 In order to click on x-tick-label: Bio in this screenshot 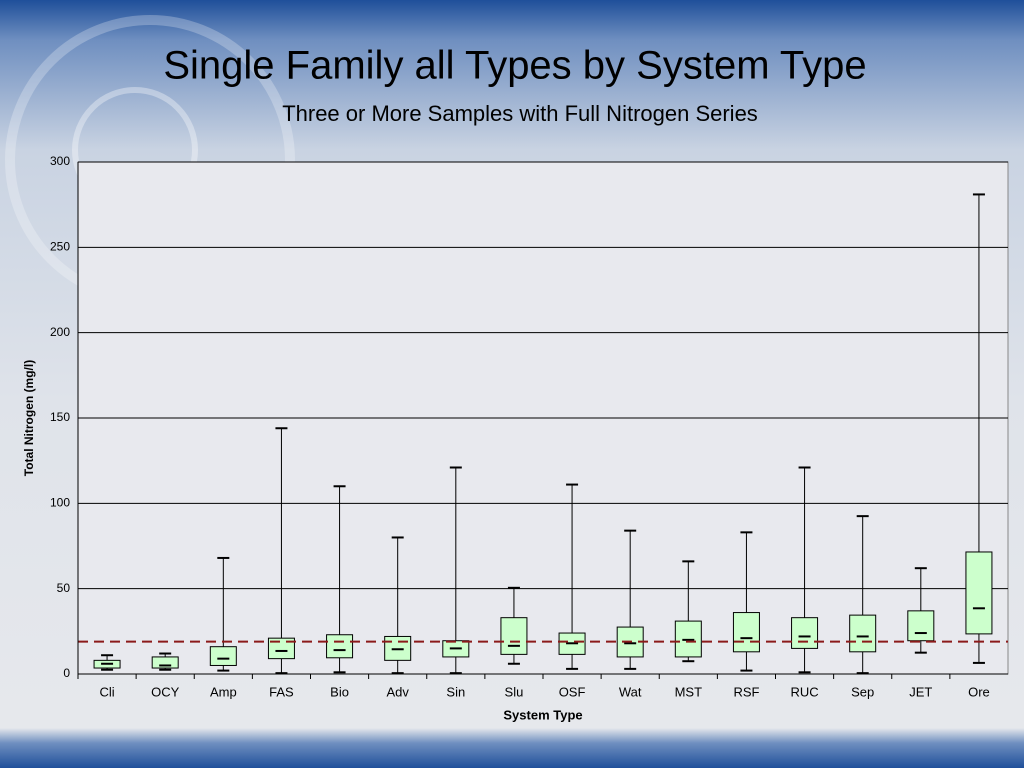, I will do `click(339, 691)`.